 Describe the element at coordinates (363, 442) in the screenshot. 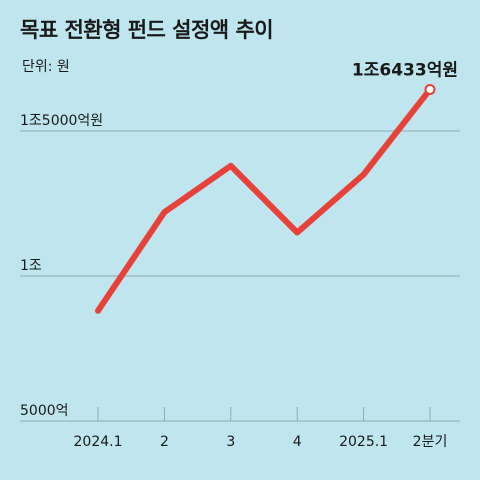

I see `x-tick-label: 2025.1` at that location.